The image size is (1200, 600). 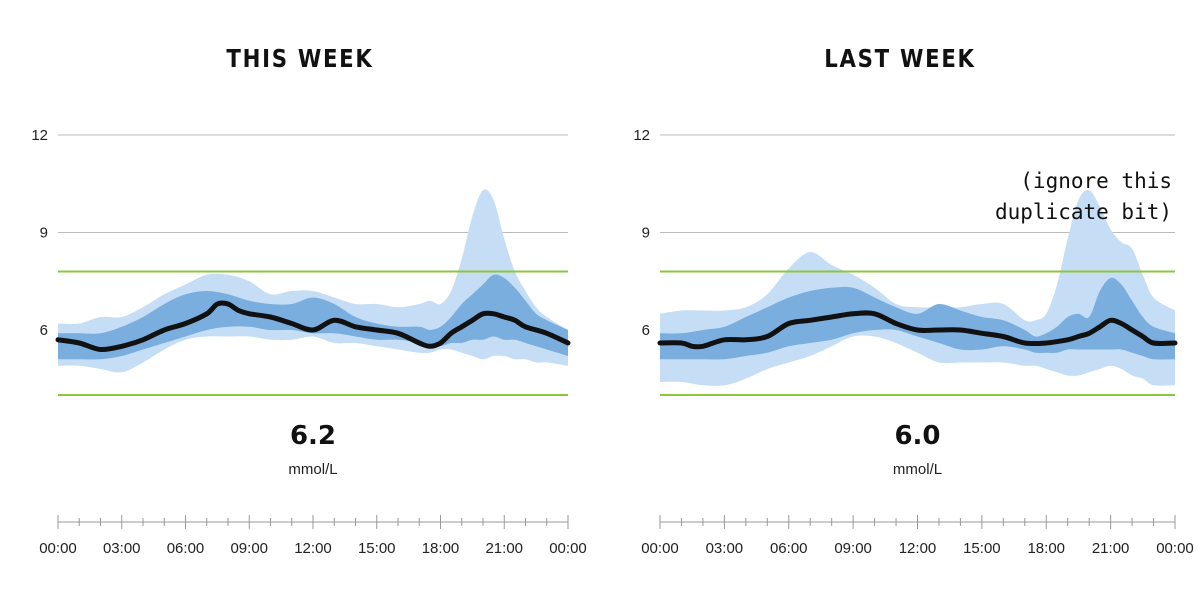 I want to click on chart-title: LAST WEEK, so click(x=900, y=58).